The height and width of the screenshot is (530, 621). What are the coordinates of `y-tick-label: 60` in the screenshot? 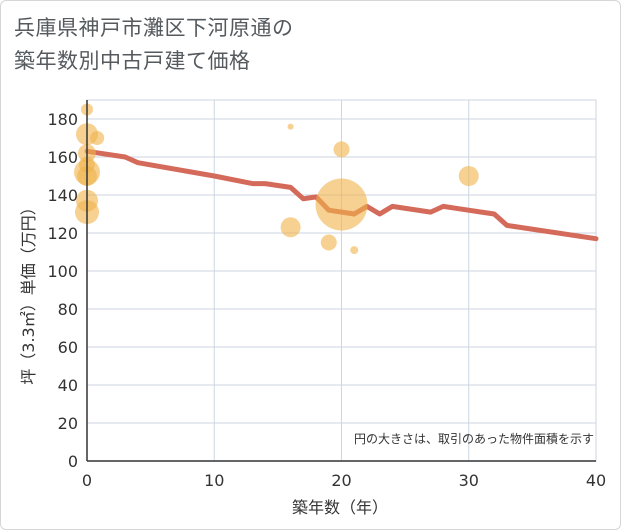 It's located at (68, 347).